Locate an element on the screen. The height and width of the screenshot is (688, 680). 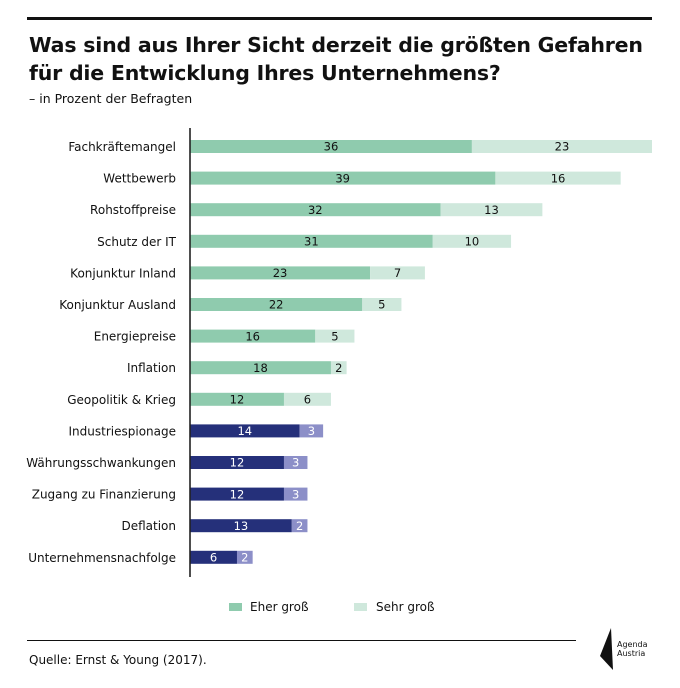
legend-label-eher-gross: Eher groß is located at coordinates (279, 607).